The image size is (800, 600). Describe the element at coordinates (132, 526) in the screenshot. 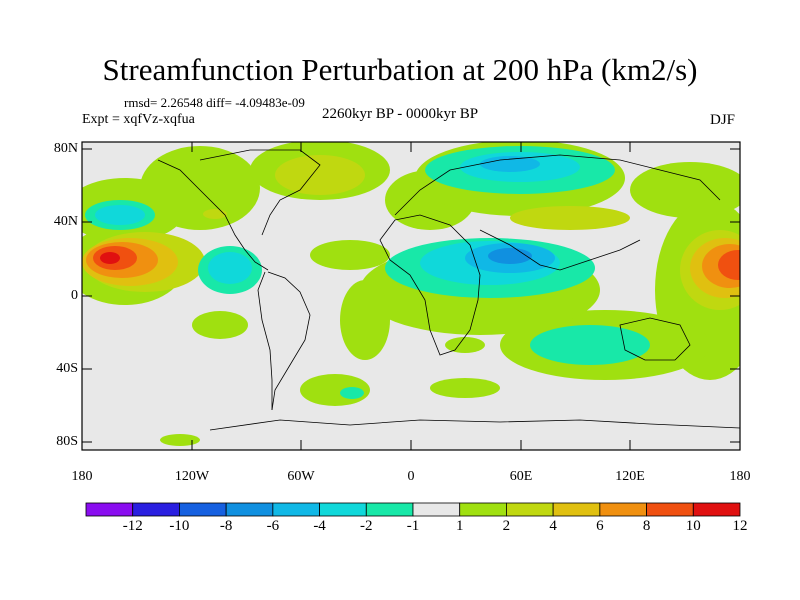

I see `colorbar-tick-label: -12` at that location.